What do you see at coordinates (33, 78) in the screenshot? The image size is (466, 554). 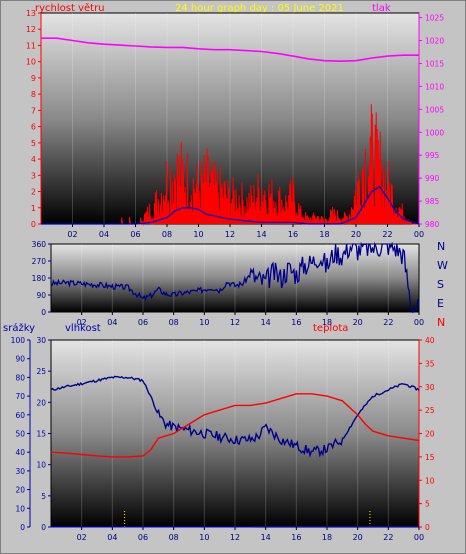 I see `y-left-tick-label: 9` at bounding box center [33, 78].